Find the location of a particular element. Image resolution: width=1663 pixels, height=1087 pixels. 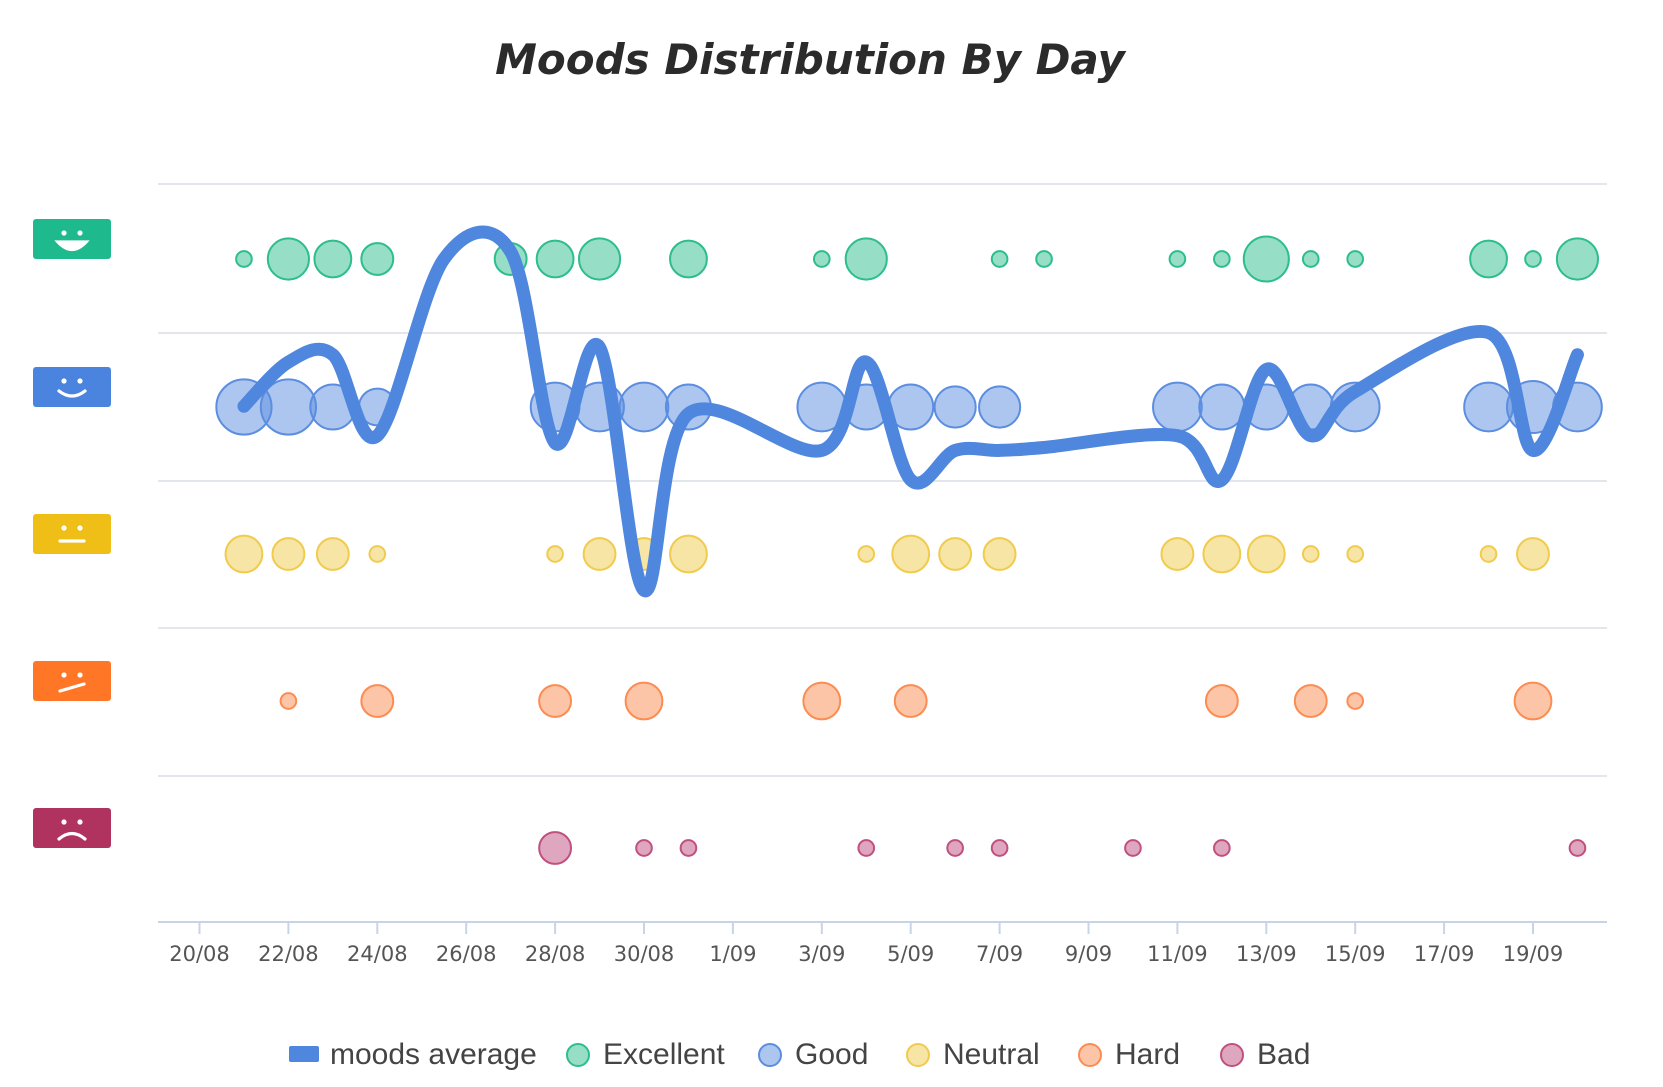

legend-item-neutral: Neutral is located at coordinates (973, 1054).